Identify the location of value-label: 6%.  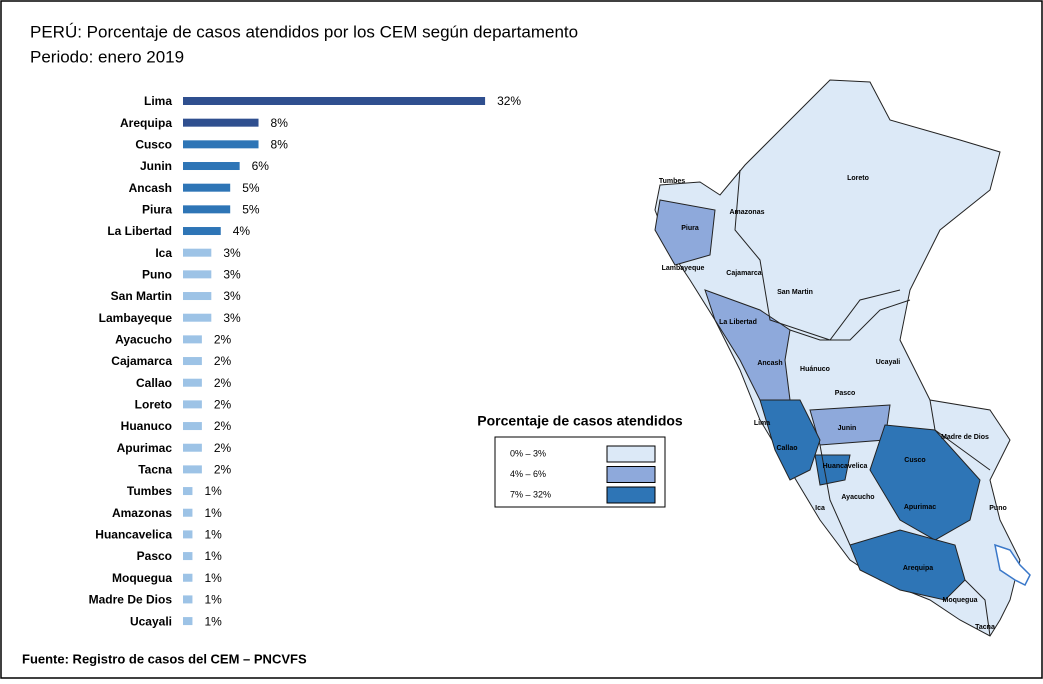
(261, 166).